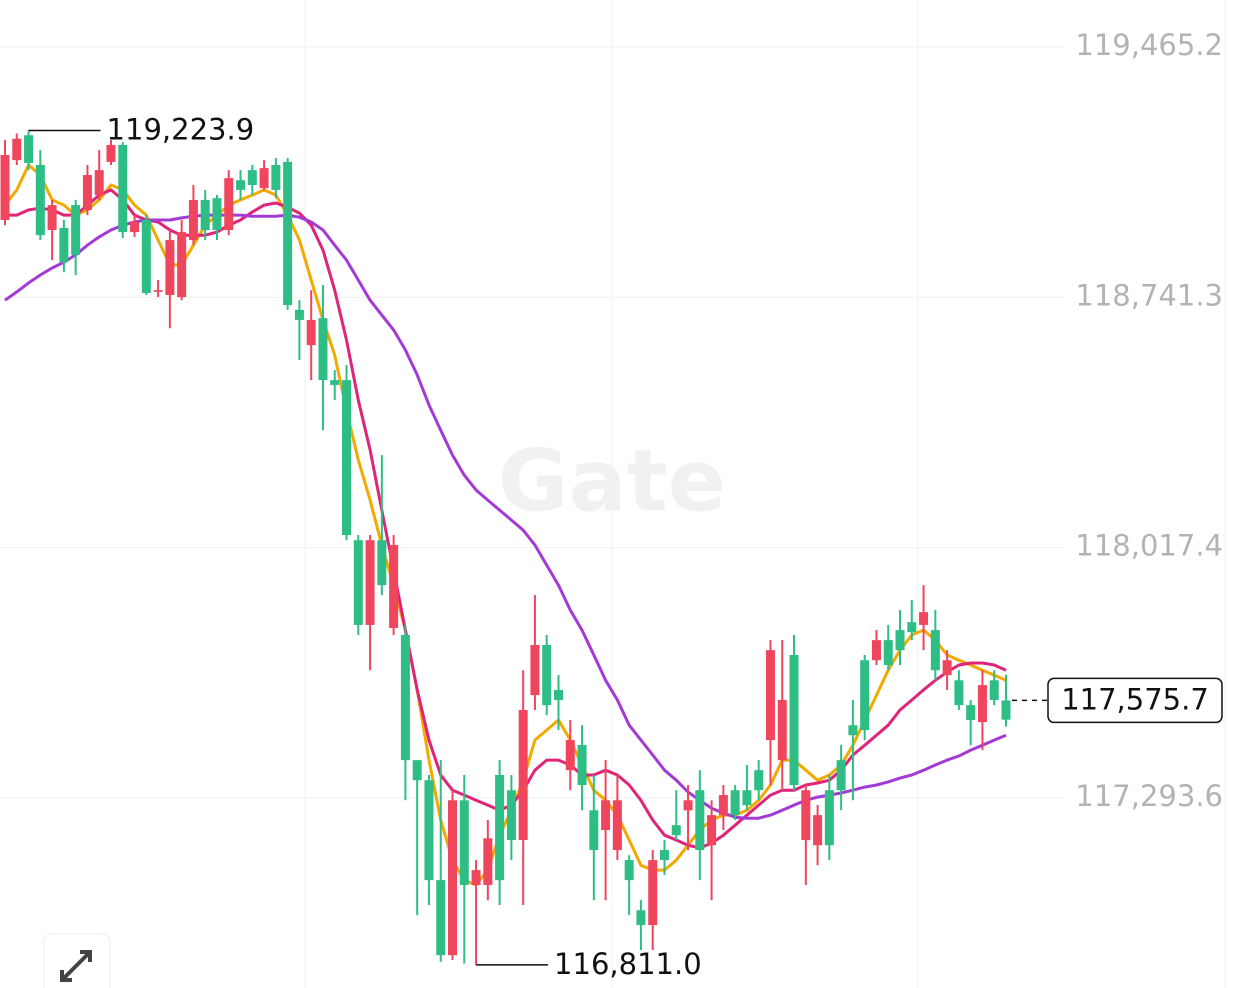 The width and height of the screenshot is (1239, 988). What do you see at coordinates (628, 964) in the screenshot?
I see `annotation-label: 116,811.0` at bounding box center [628, 964].